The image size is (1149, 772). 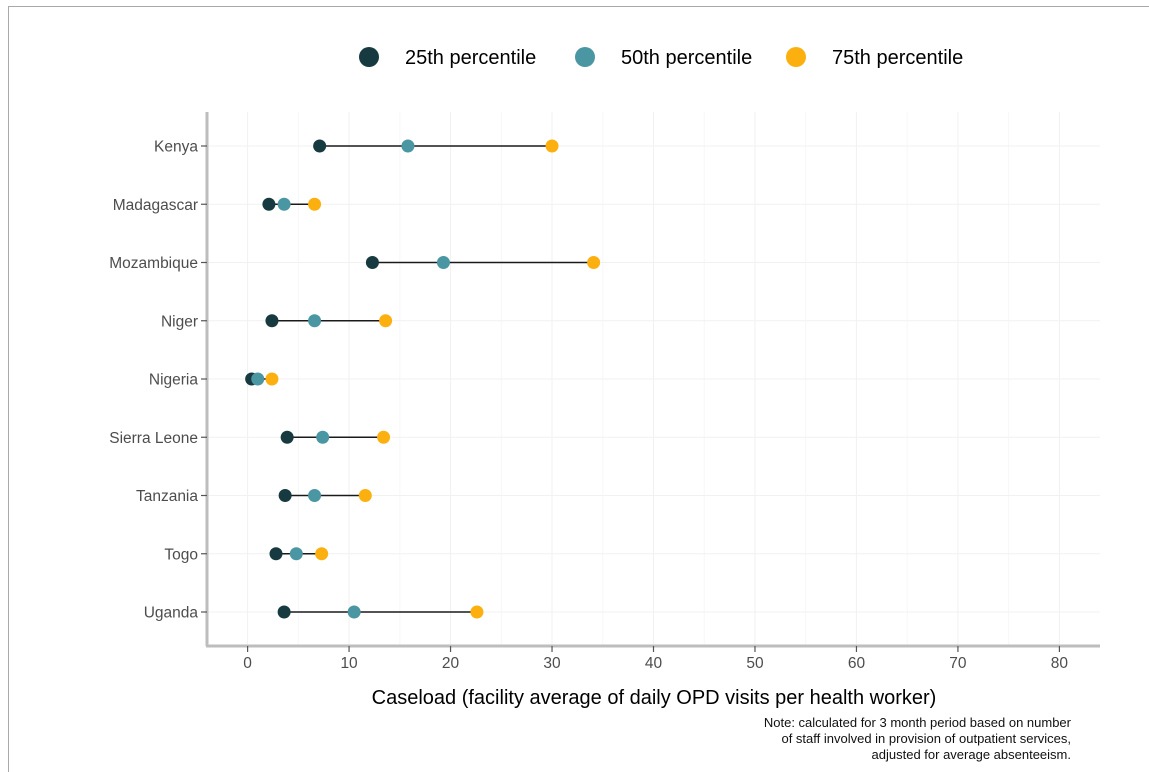 I want to click on x-tick-label: 20, so click(x=451, y=663).